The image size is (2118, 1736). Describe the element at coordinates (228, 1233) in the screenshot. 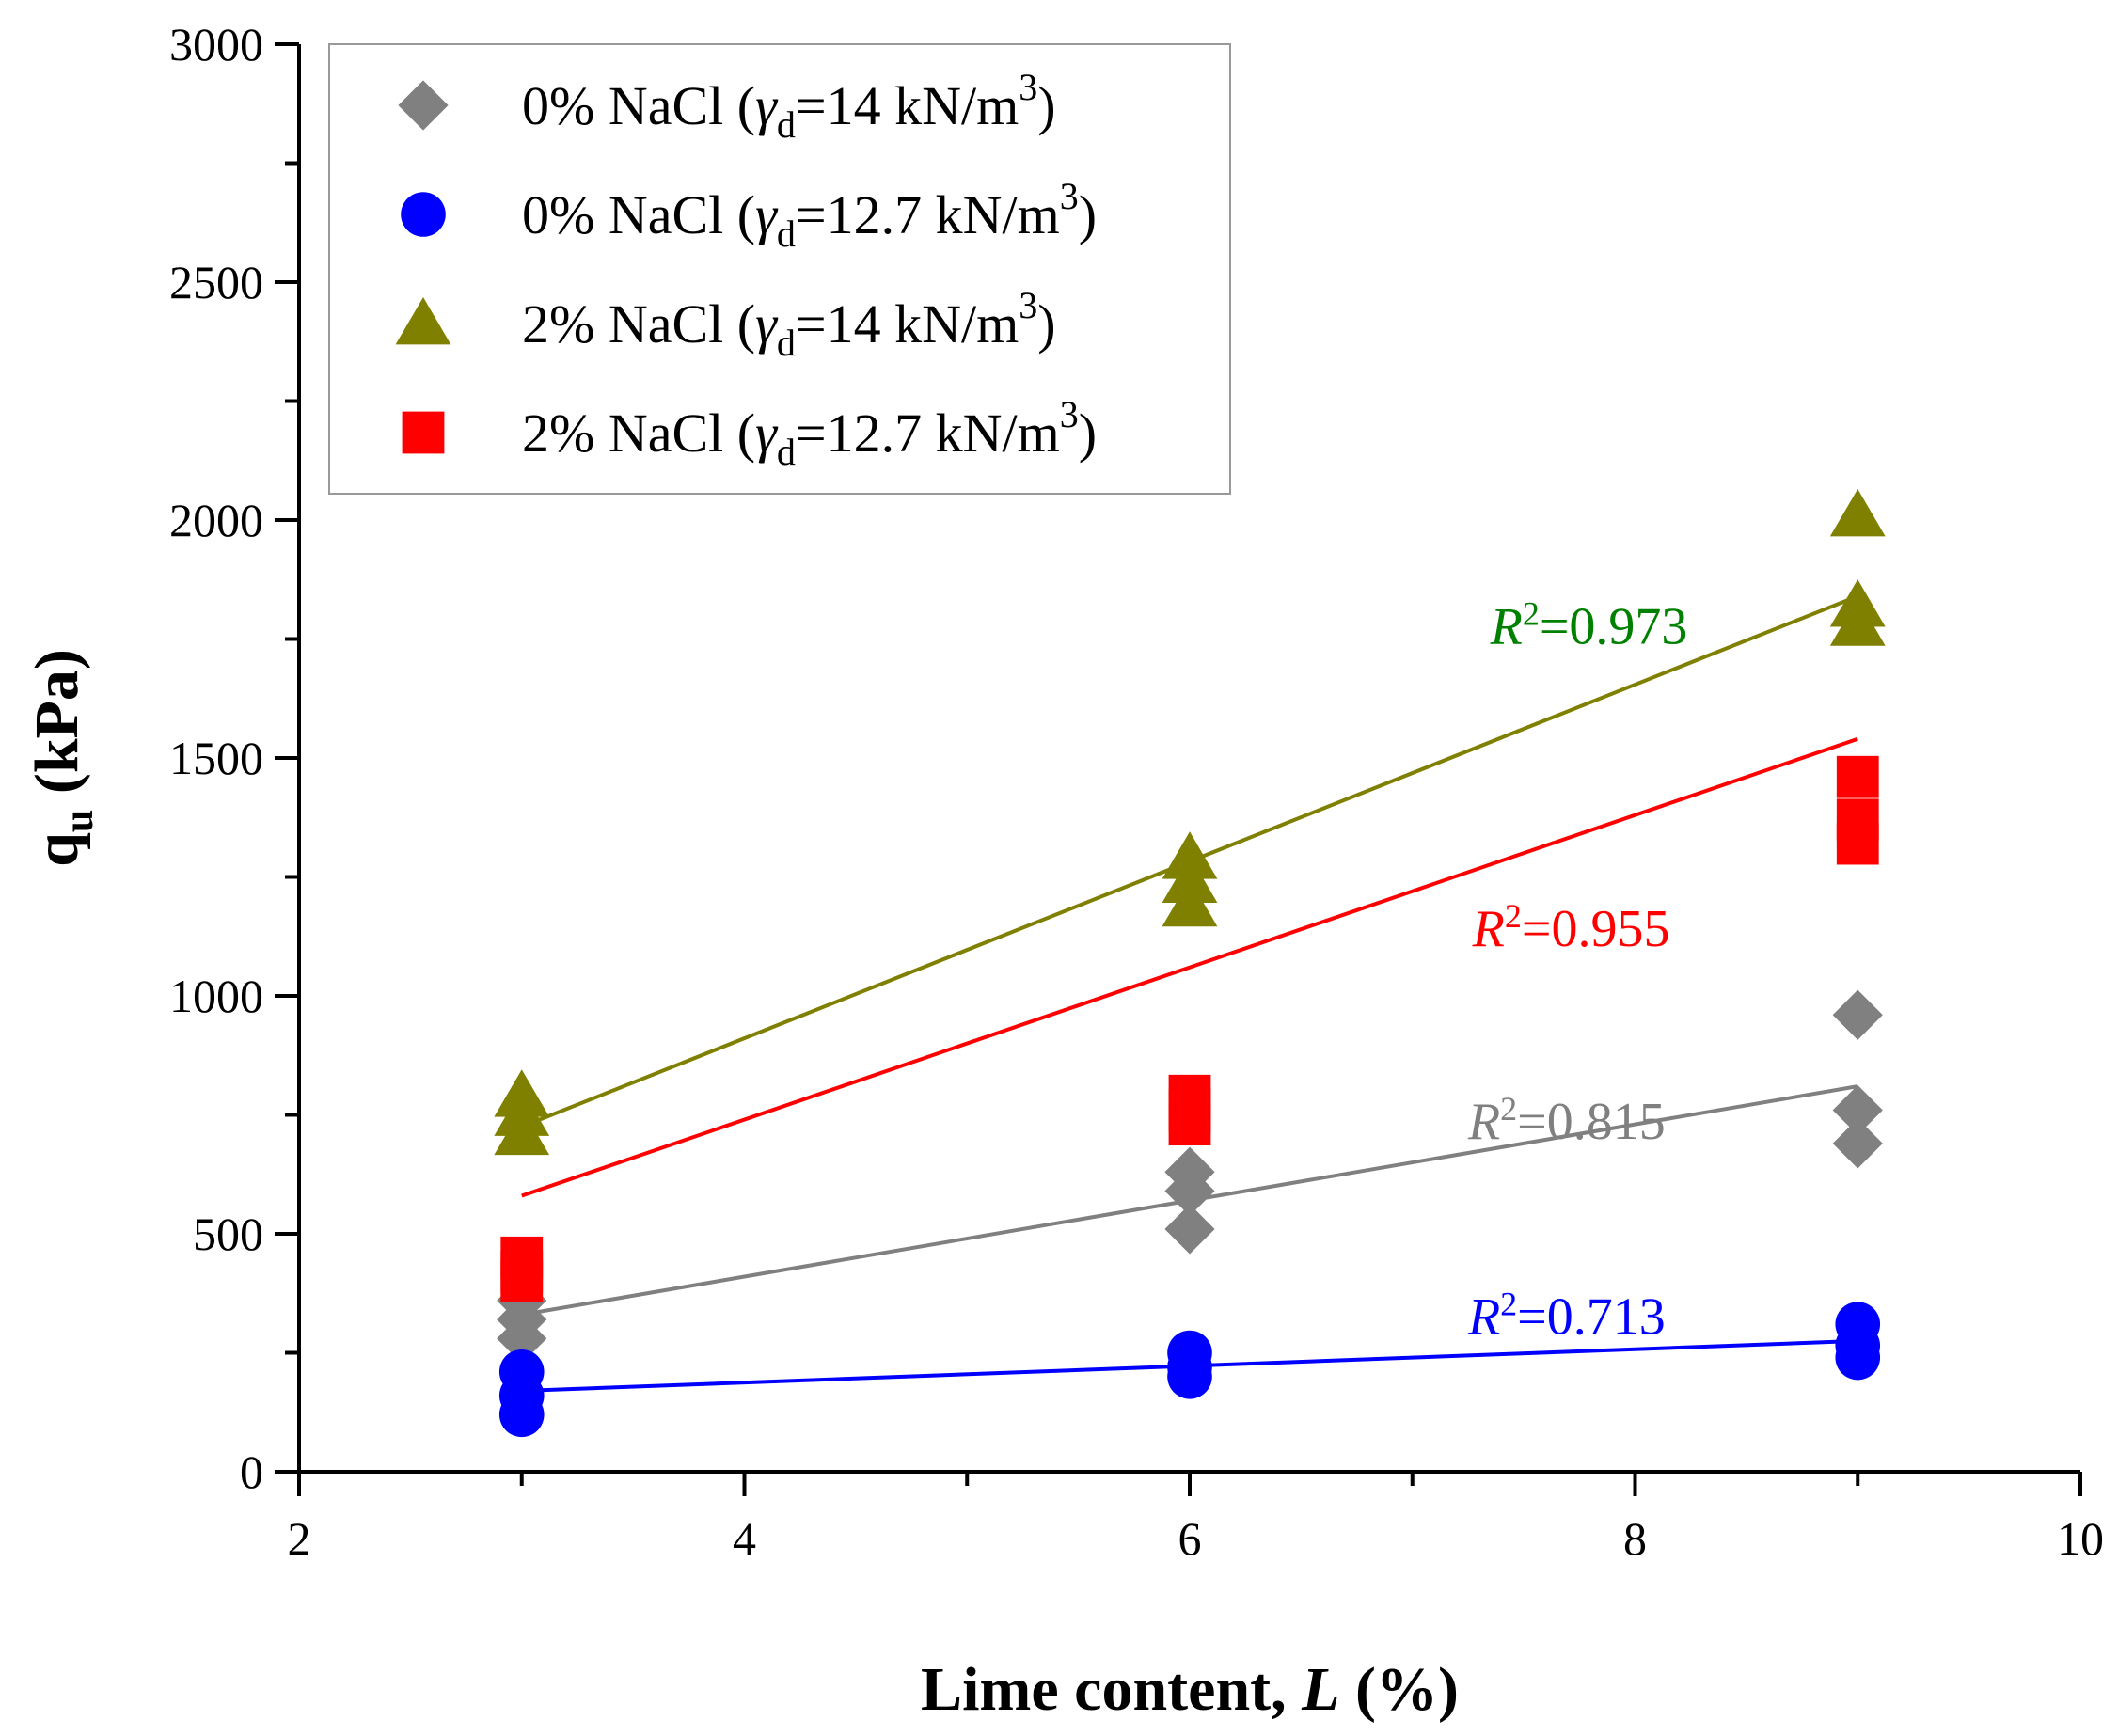

I see `y-tick-label: 500` at that location.